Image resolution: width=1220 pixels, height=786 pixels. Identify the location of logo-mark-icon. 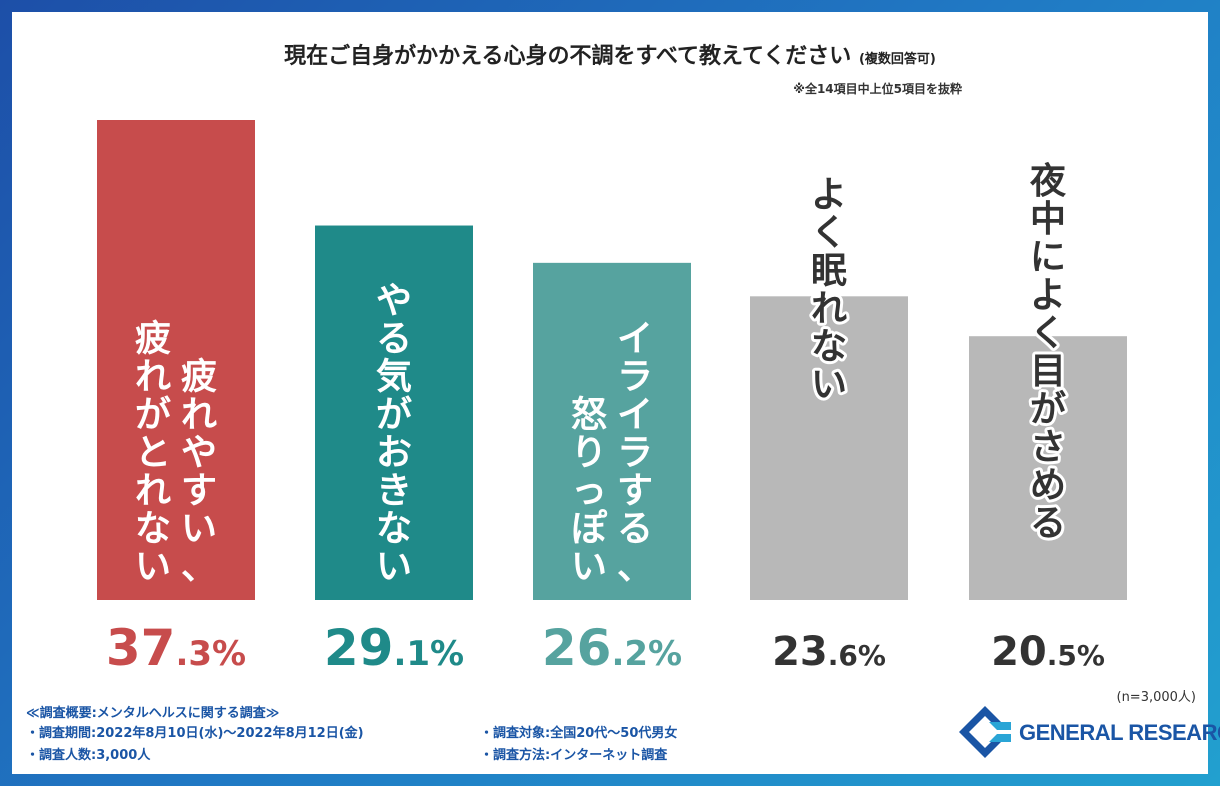
(985, 732).